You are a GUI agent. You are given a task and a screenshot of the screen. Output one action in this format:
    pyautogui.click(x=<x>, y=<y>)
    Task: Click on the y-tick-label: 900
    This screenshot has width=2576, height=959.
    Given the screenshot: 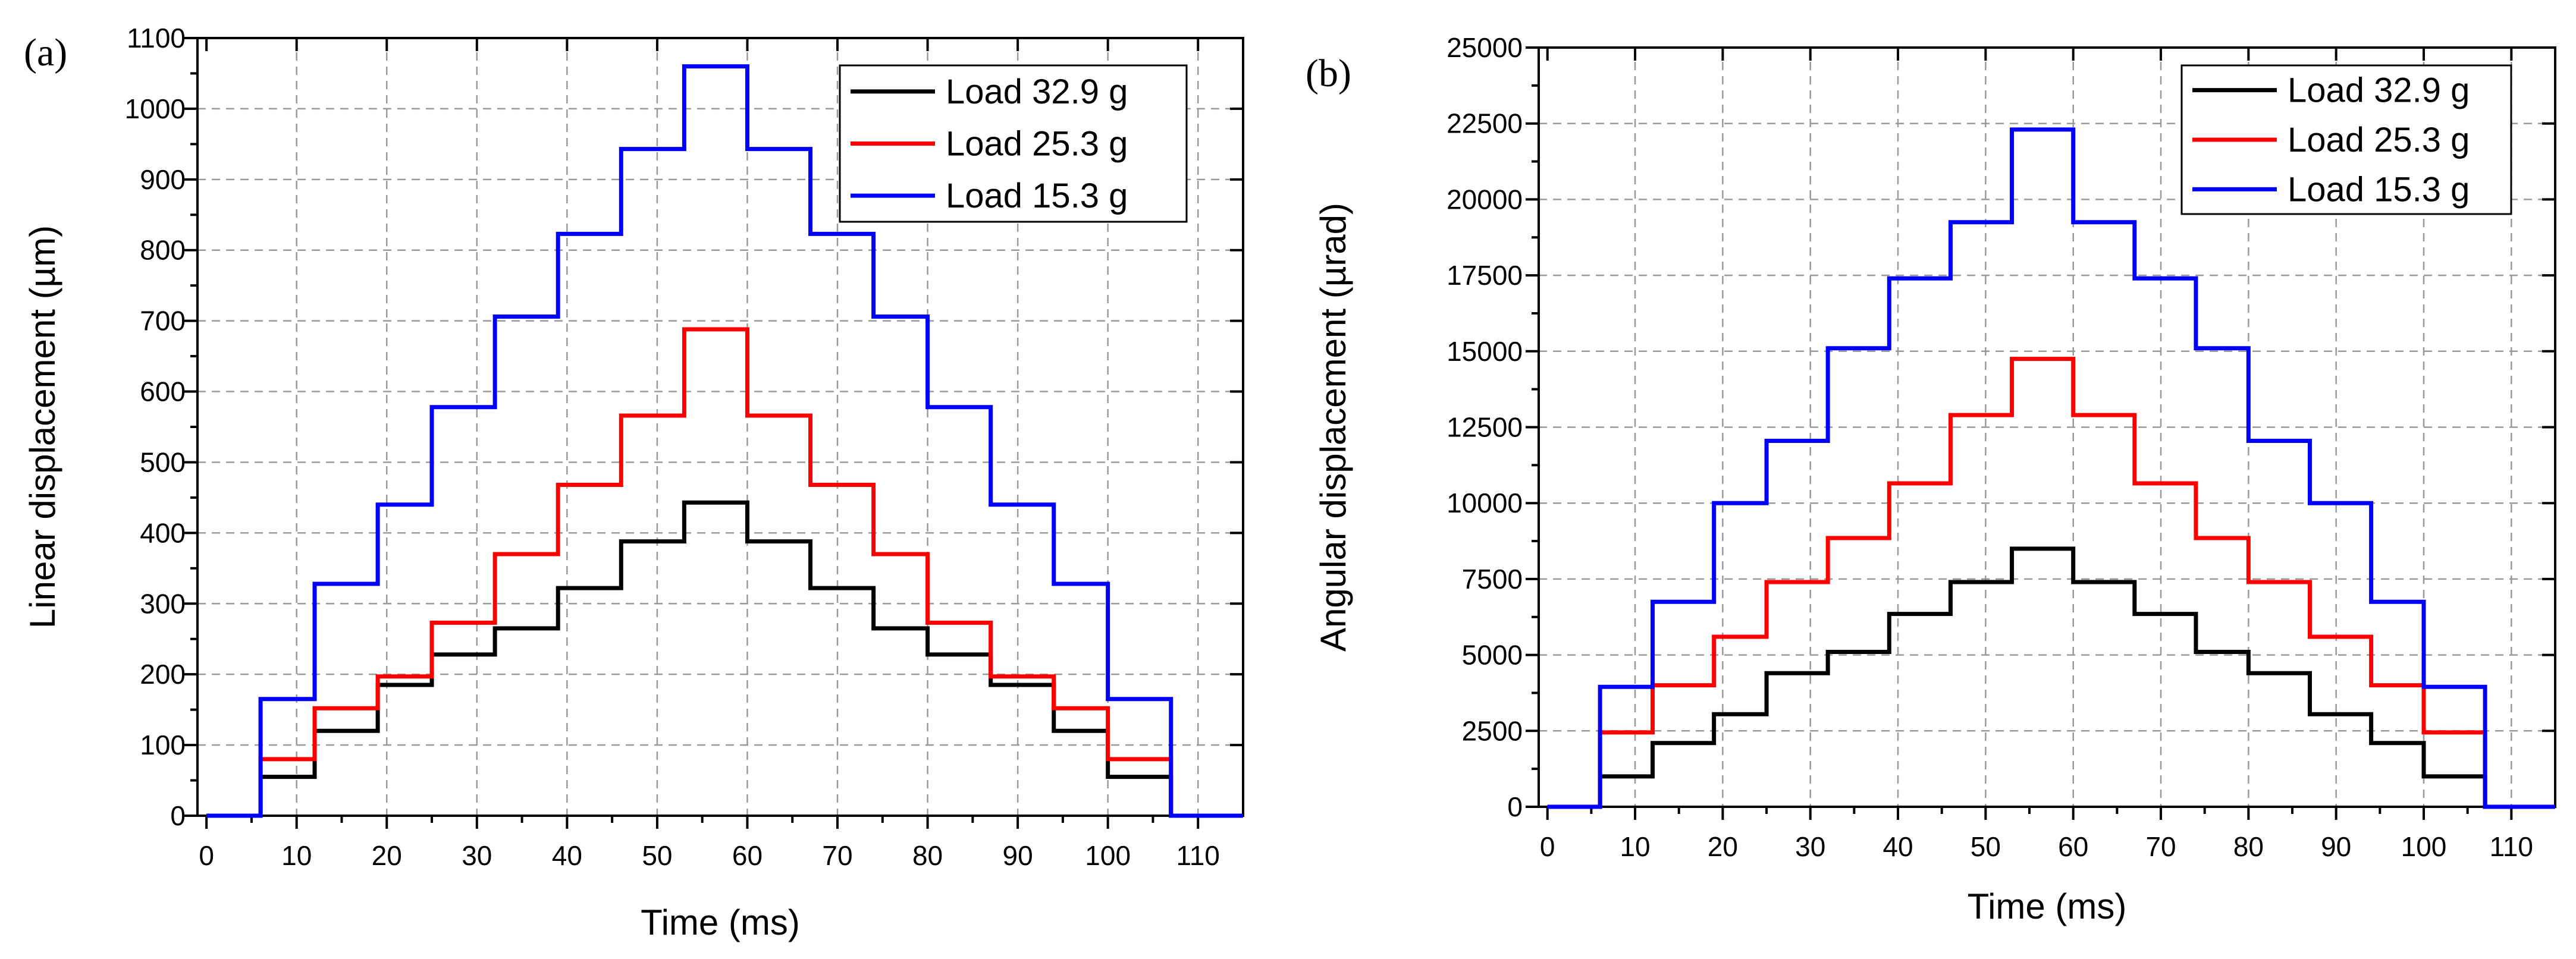 What is the action you would take?
    pyautogui.click(x=163, y=180)
    